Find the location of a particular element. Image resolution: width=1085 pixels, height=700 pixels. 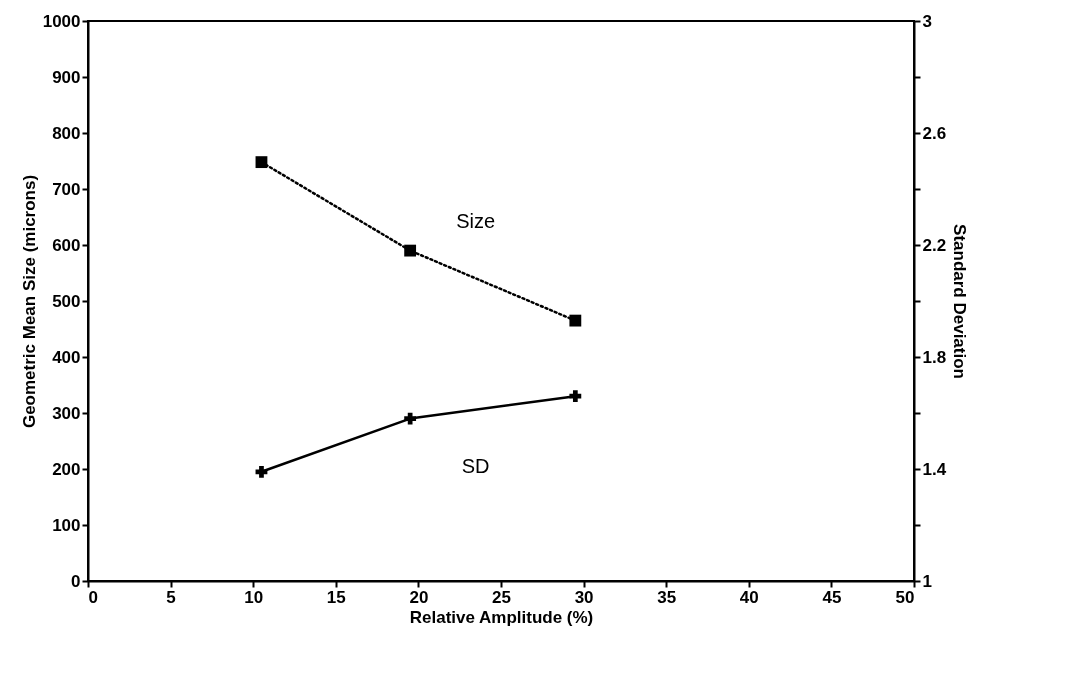

x-tick-label: 10 is located at coordinates (254, 597).